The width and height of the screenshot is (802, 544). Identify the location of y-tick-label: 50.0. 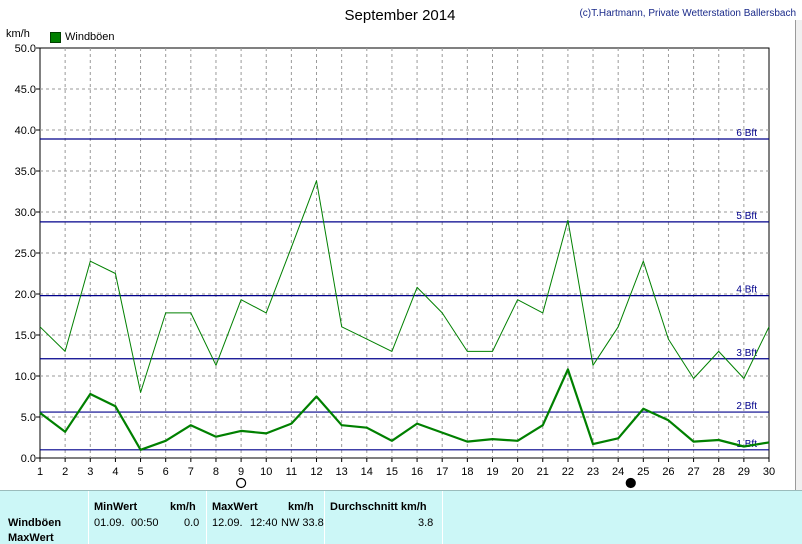
(25, 49).